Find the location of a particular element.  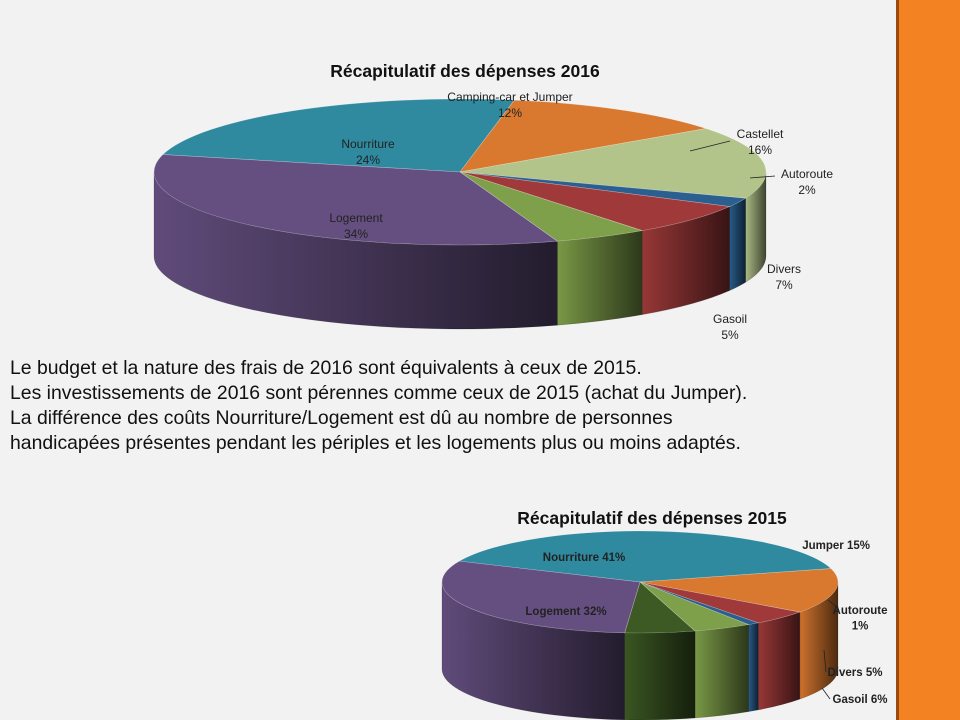

slice-2-slice is located at coordinates (720, 602).